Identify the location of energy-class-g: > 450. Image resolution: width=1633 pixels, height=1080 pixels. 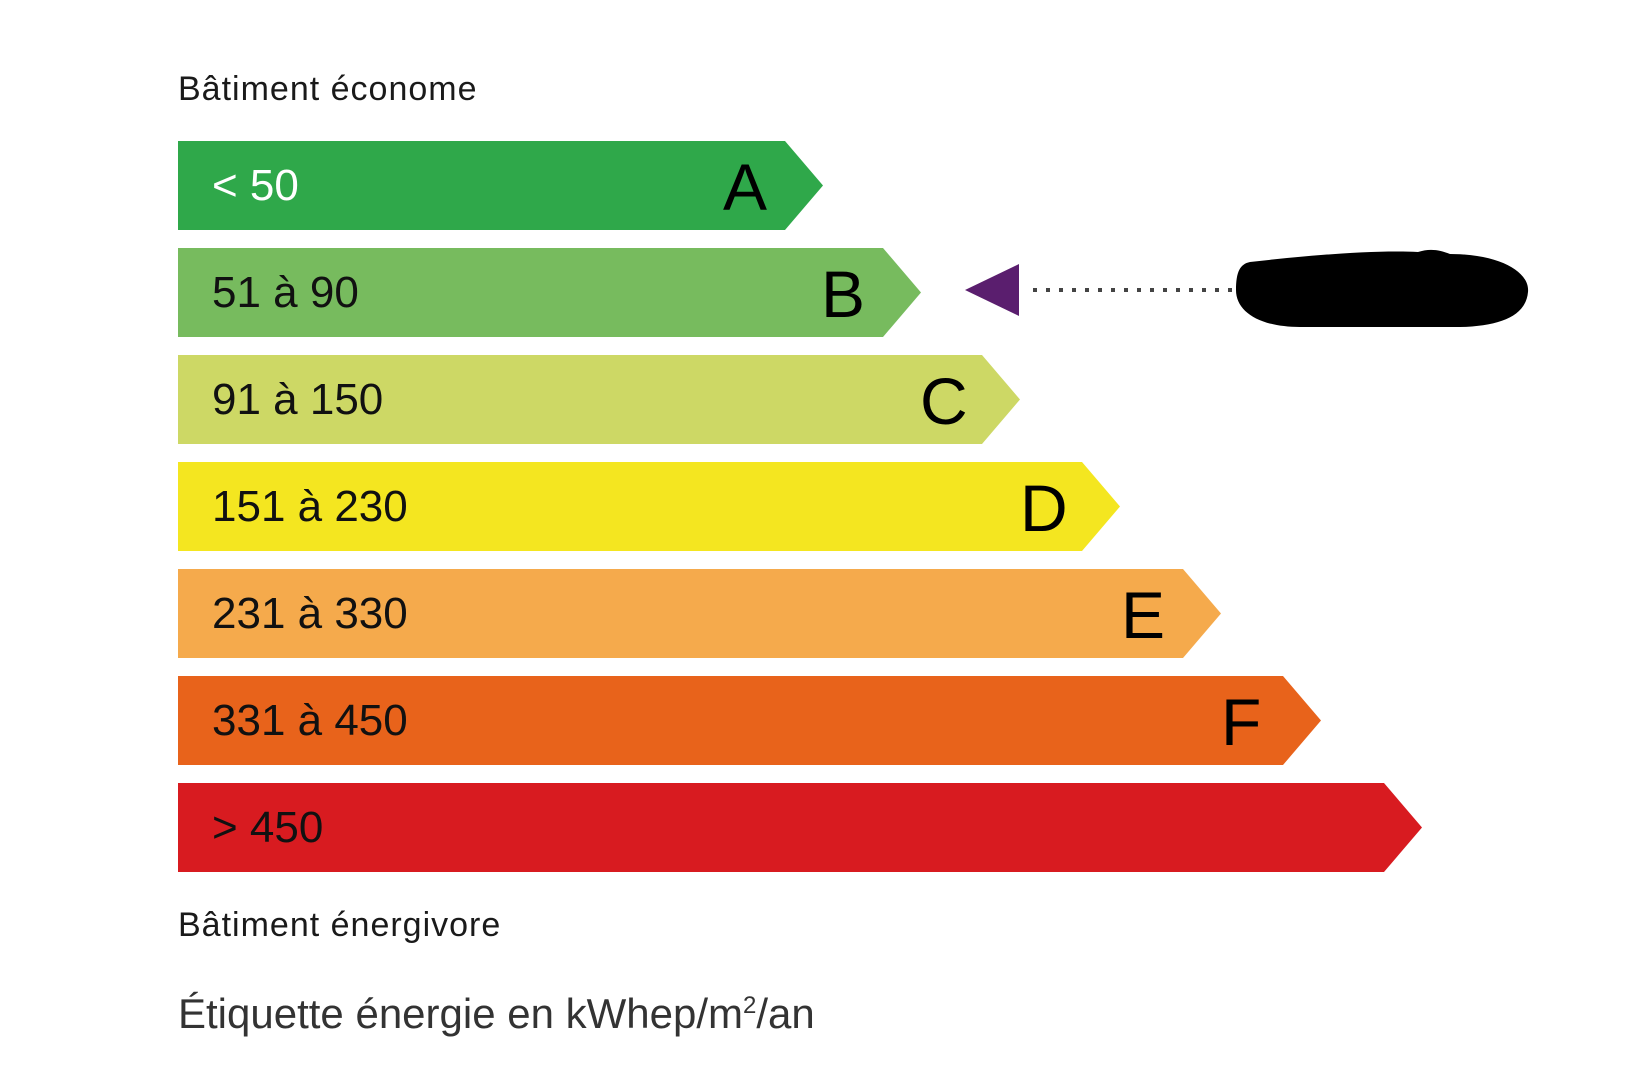
(800, 827).